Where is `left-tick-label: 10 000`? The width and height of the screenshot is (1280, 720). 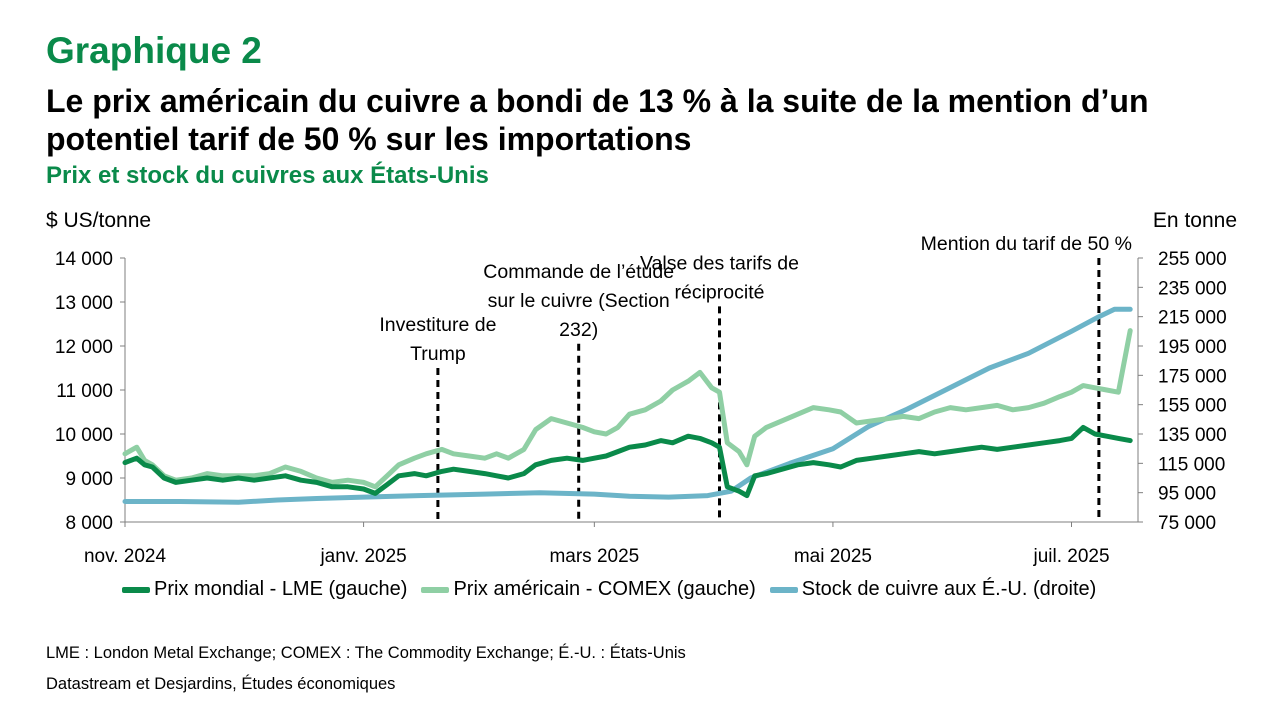 left-tick-label: 10 000 is located at coordinates (84, 435).